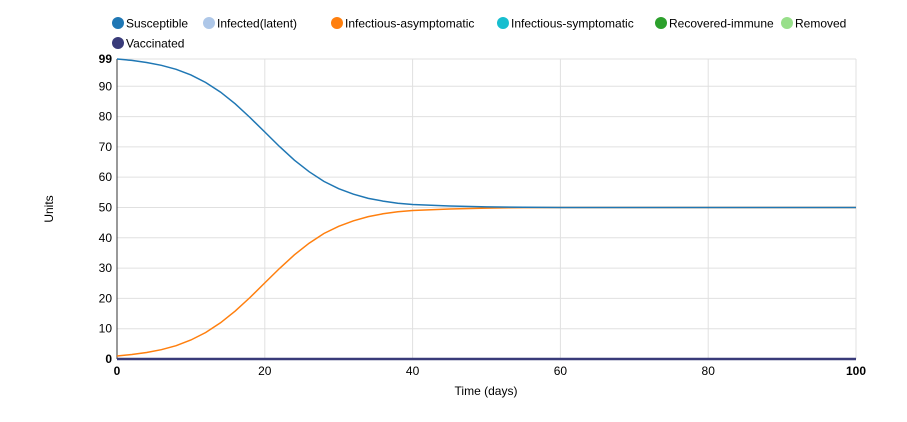 The image size is (907, 422). I want to click on x-tick-label: 0, so click(117, 371).